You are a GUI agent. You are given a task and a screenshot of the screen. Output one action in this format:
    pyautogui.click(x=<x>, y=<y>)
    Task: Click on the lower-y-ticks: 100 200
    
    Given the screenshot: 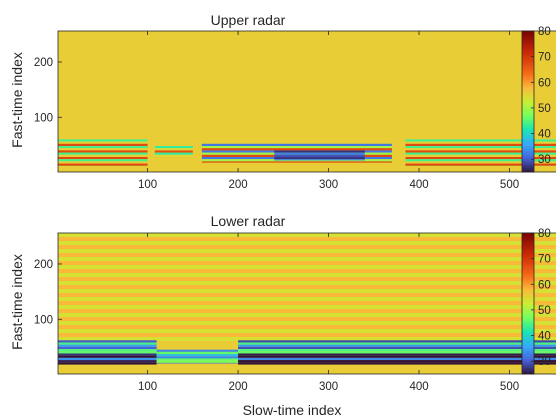 What is the action you would take?
    pyautogui.click(x=48, y=292)
    